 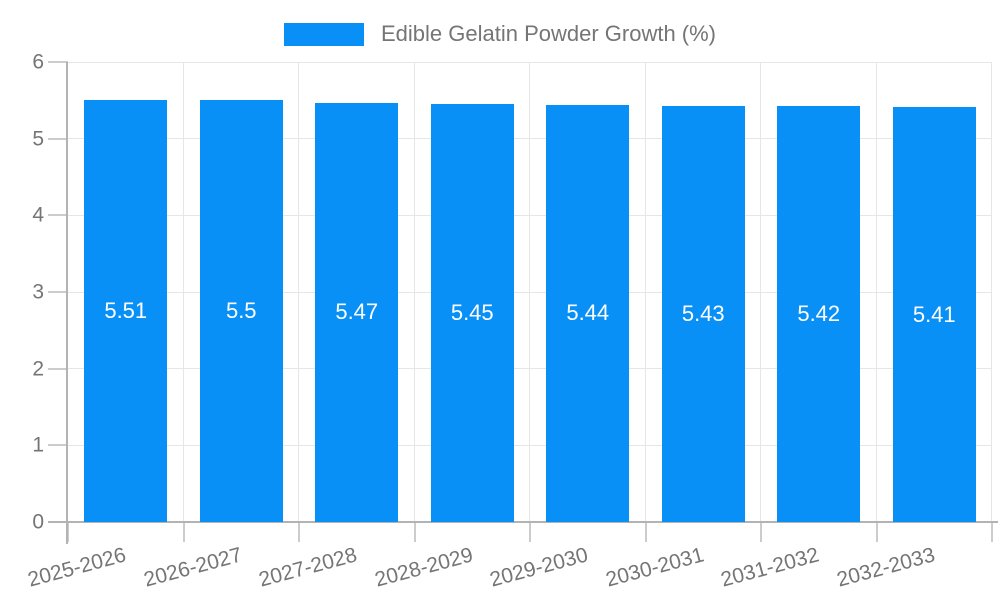 I want to click on x-tick-label: 2028-2029, so click(x=424, y=567).